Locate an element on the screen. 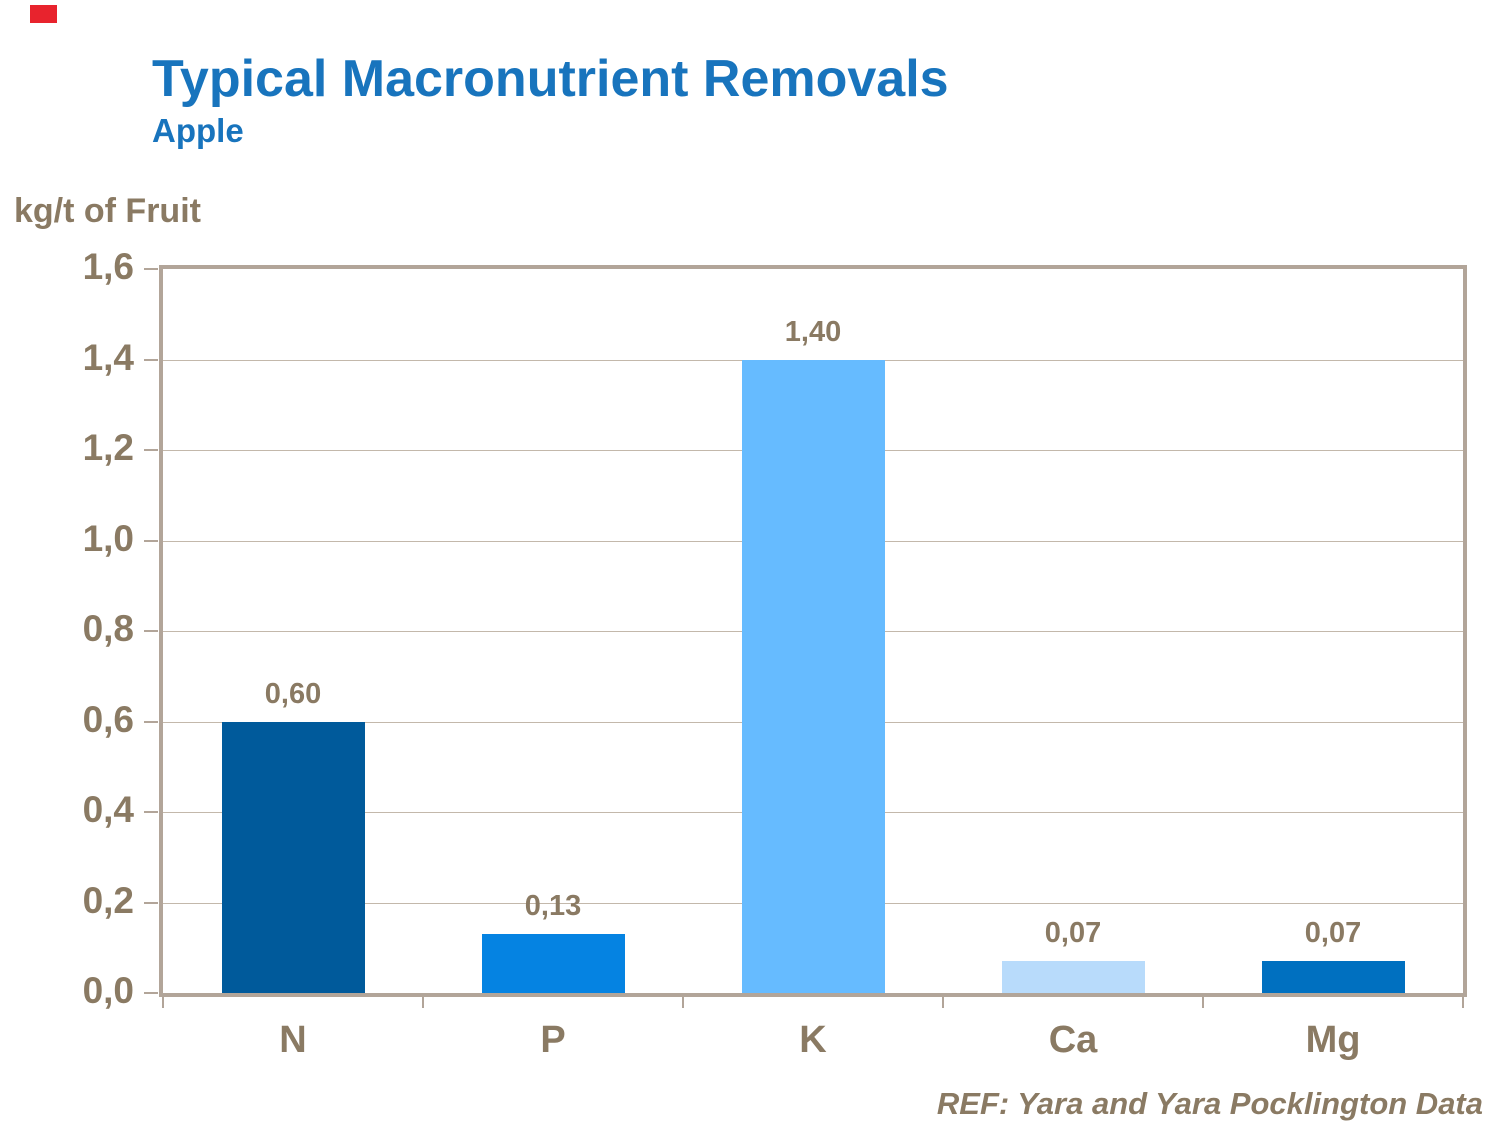  value-label-K: 1,40 is located at coordinates (813, 332).